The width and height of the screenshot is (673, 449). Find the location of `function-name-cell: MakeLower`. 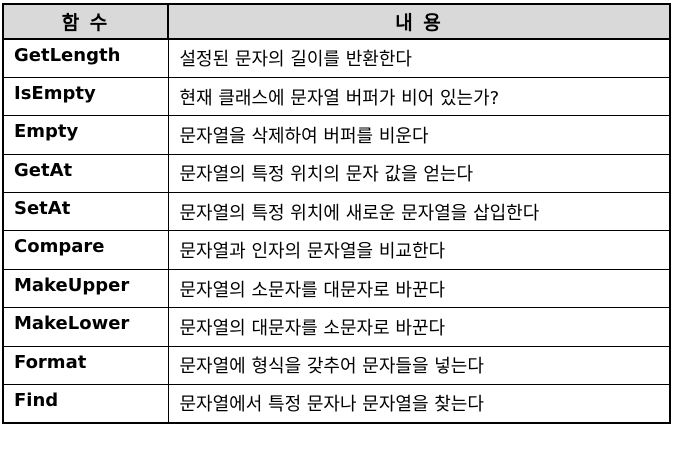

function-name-cell: MakeLower is located at coordinates (85, 327).